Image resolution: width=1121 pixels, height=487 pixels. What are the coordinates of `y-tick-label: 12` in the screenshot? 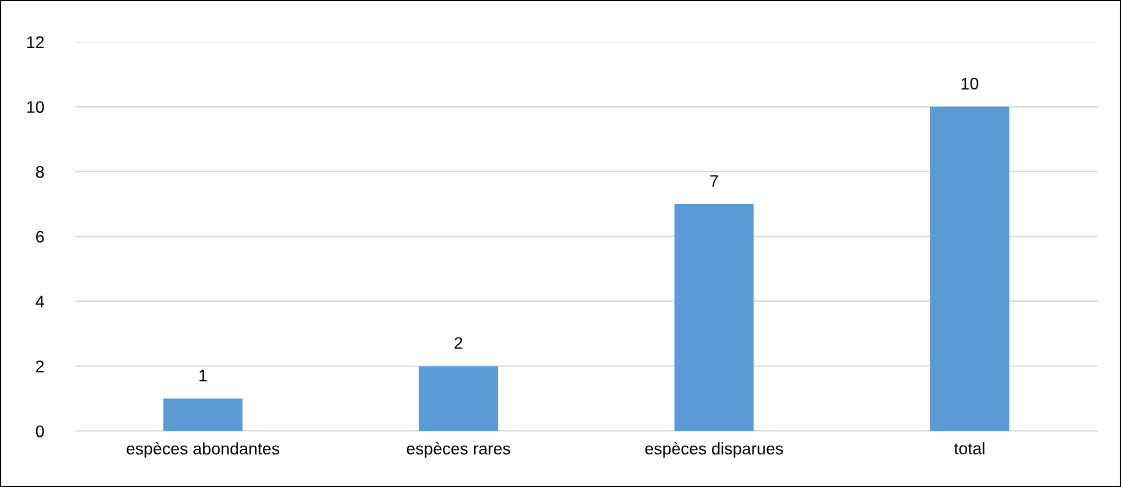 It's located at (35, 42).